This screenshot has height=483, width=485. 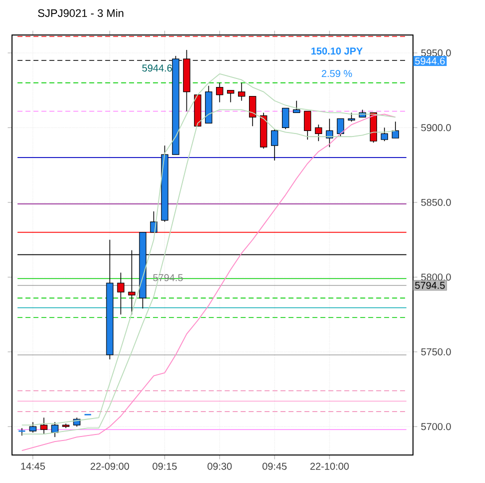 What do you see at coordinates (430, 285) in the screenshot?
I see `text: 5794.5` at bounding box center [430, 285].